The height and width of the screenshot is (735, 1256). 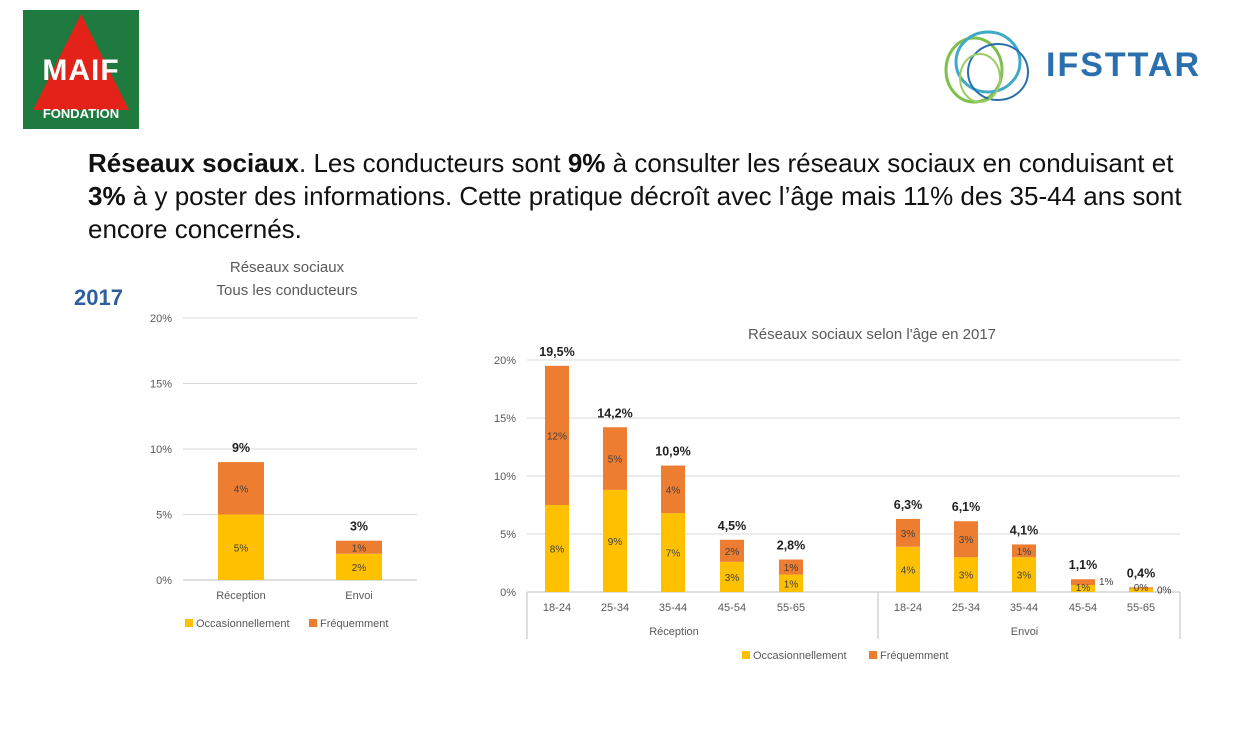 What do you see at coordinates (732, 526) in the screenshot?
I see `total-label: 4,5%` at bounding box center [732, 526].